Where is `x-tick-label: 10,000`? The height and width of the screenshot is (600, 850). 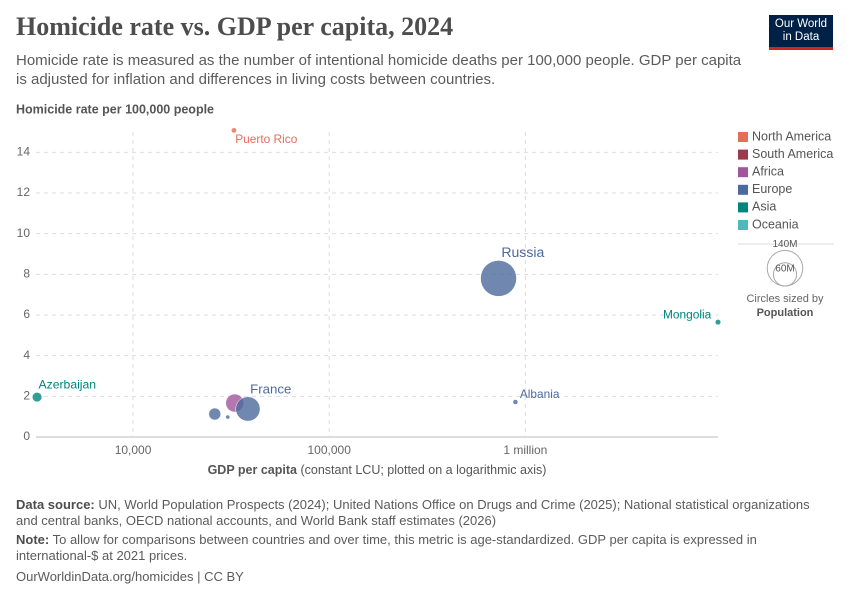 x-tick-label: 10,000 is located at coordinates (133, 450).